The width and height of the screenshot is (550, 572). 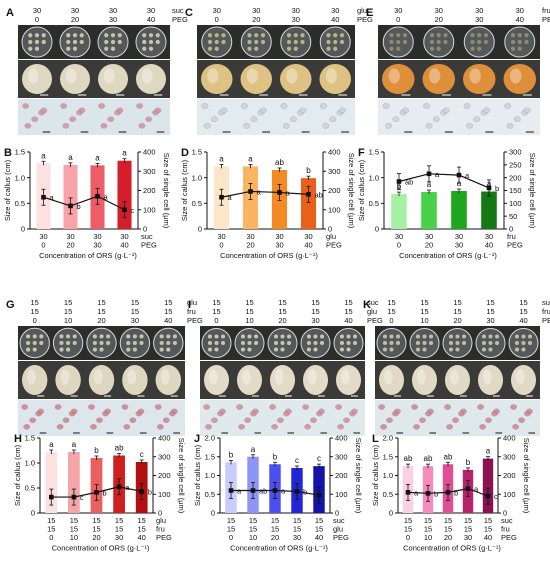 What do you see at coordinates (149, 190) in the screenshot?
I see `right-tick-label: 200` at bounding box center [149, 190].